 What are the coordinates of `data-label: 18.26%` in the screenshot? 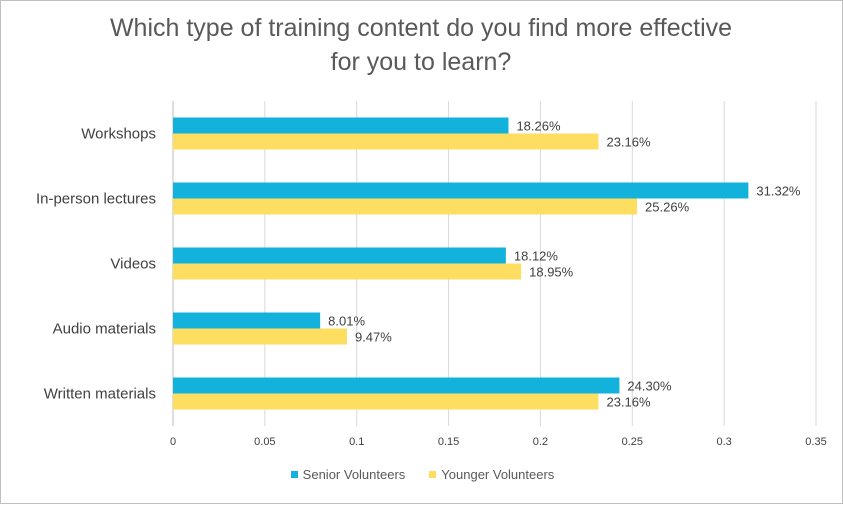 It's located at (538, 126).